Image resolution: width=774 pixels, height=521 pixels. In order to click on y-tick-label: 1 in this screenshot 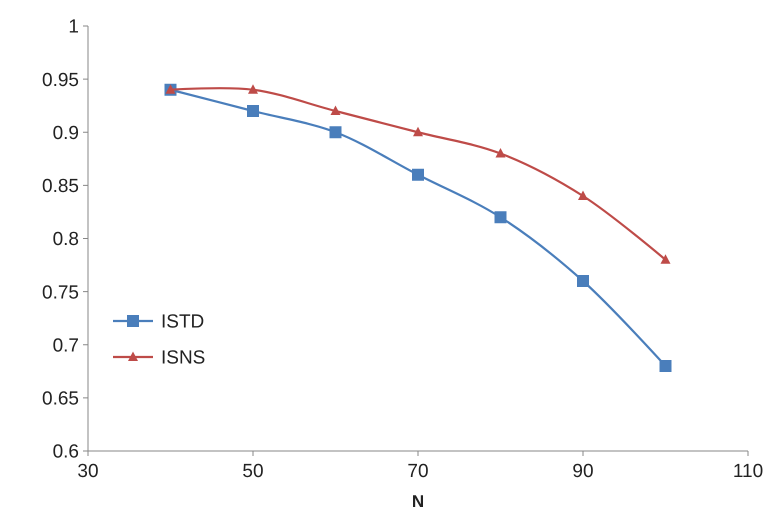, I will do `click(73, 27)`.